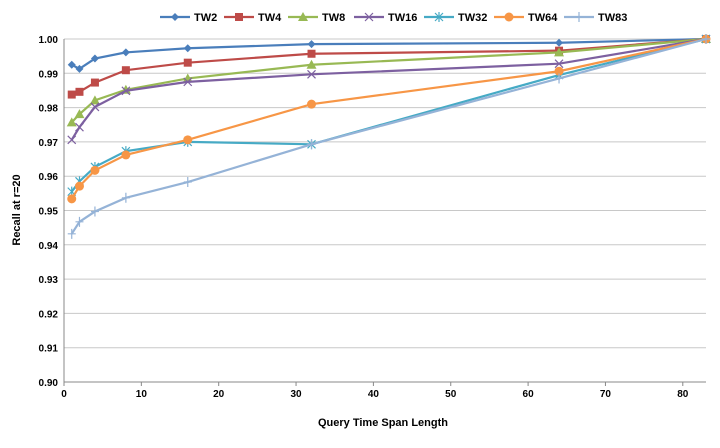  What do you see at coordinates (606, 394) in the screenshot?
I see `x-tick-label: 70` at bounding box center [606, 394].